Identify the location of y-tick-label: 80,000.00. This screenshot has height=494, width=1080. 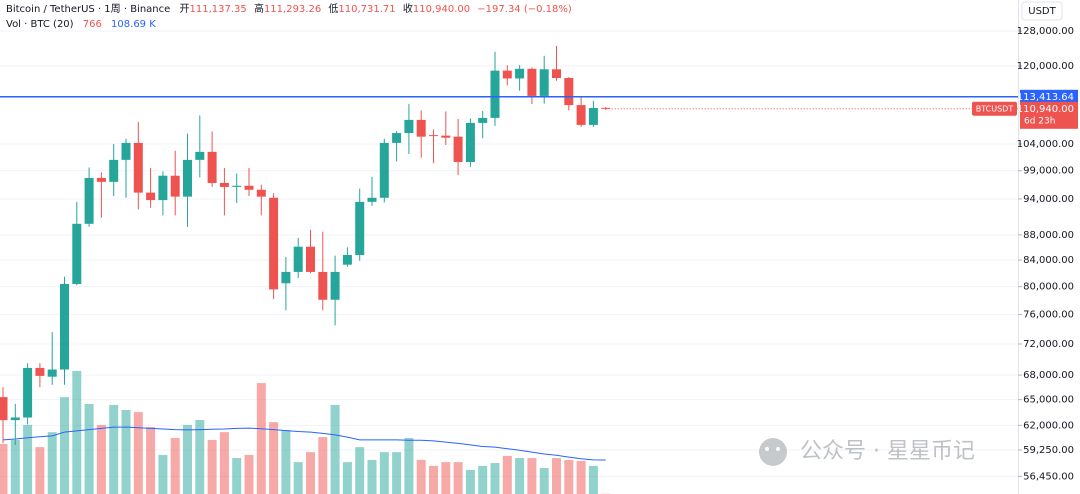
(1048, 287).